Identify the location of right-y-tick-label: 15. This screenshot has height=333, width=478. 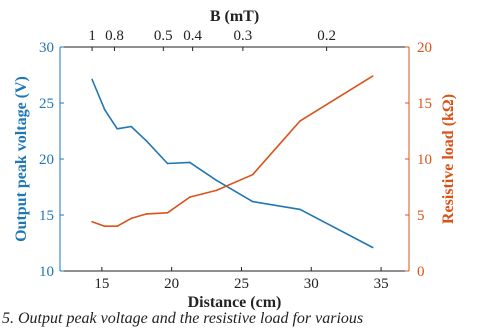
(424, 104).